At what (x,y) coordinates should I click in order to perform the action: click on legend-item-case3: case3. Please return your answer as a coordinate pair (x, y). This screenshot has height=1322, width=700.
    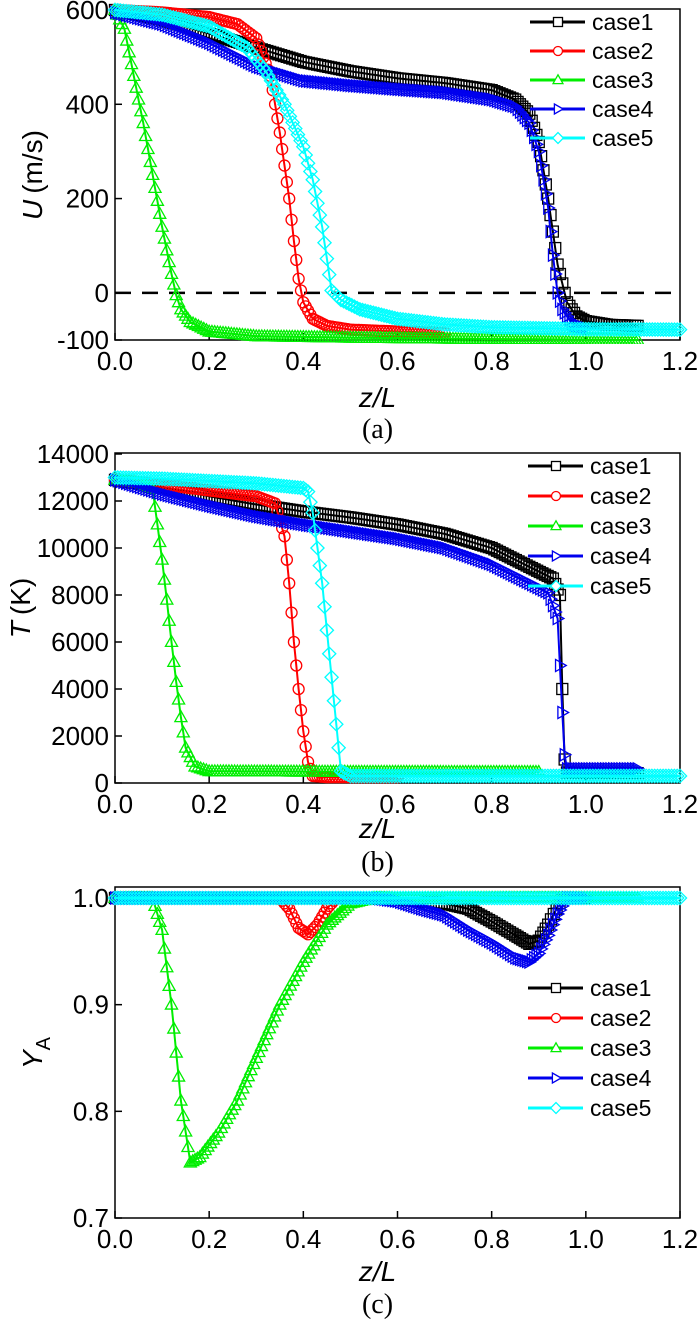
    Looking at the image, I should click on (591, 80).